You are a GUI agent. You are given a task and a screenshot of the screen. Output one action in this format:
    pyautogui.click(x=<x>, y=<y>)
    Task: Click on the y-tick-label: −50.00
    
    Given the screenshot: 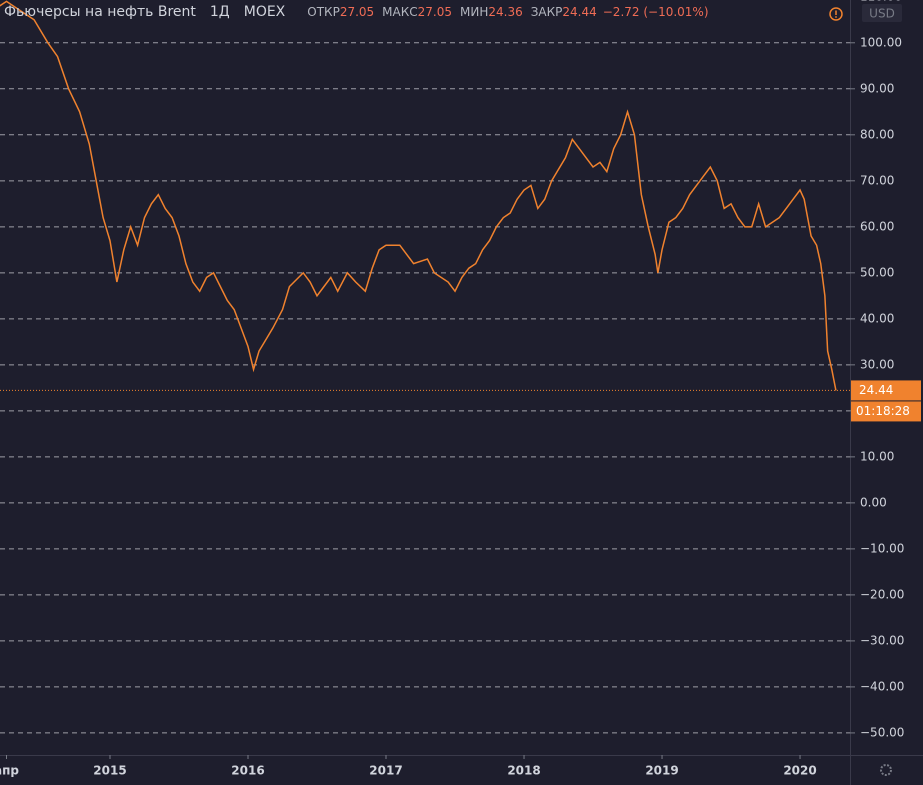 What is the action you would take?
    pyautogui.click(x=882, y=732)
    